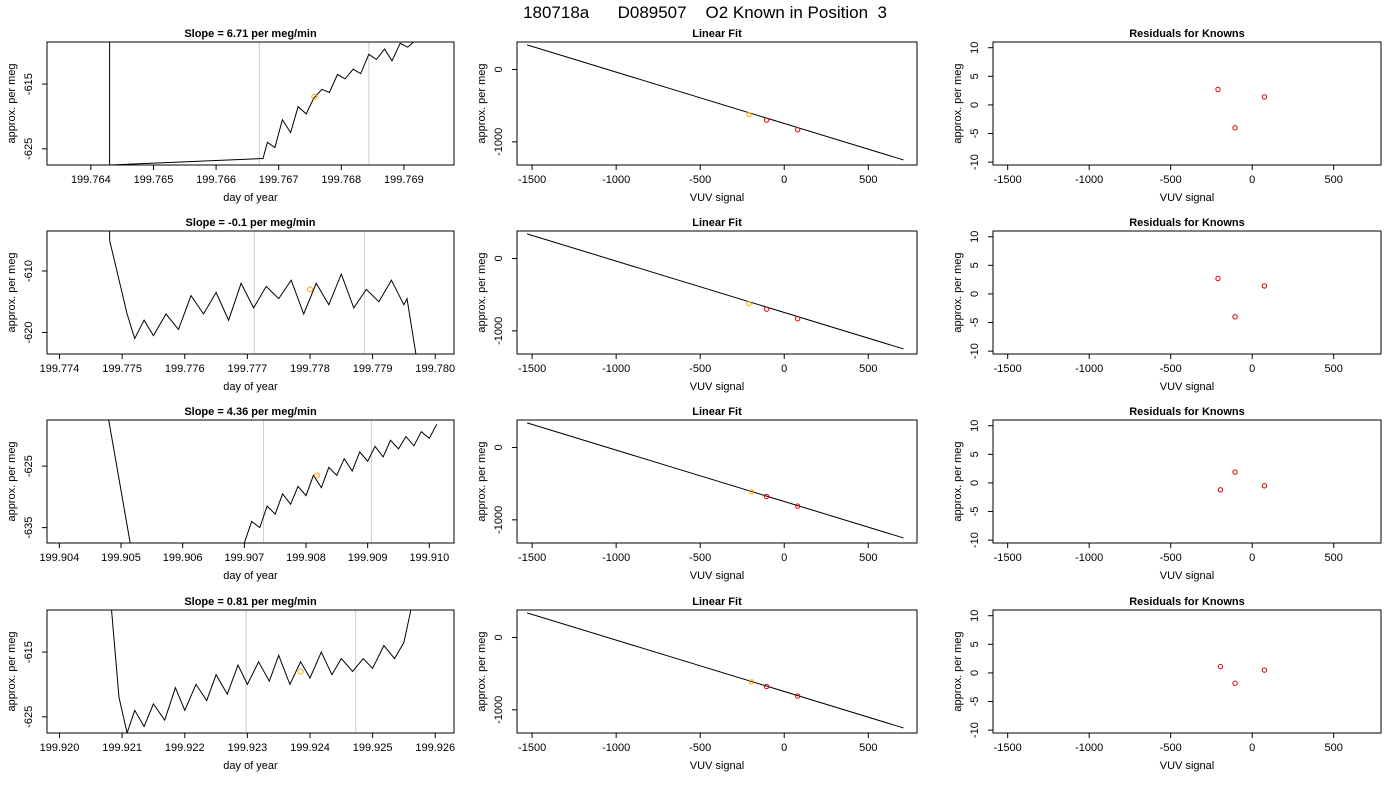  I want to click on x-tick-label-1: 199.774, so click(60, 369).